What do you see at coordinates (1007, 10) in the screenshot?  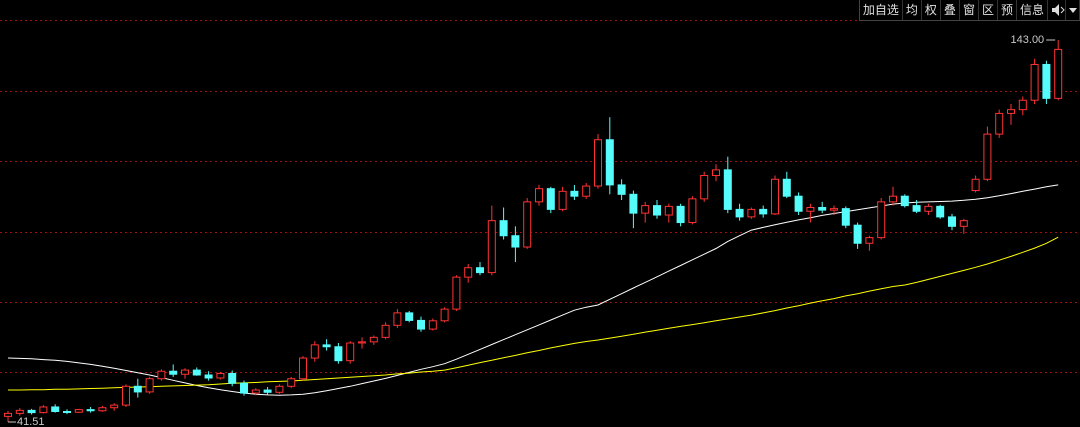 I see `toolbar-button: 预` at bounding box center [1007, 10].